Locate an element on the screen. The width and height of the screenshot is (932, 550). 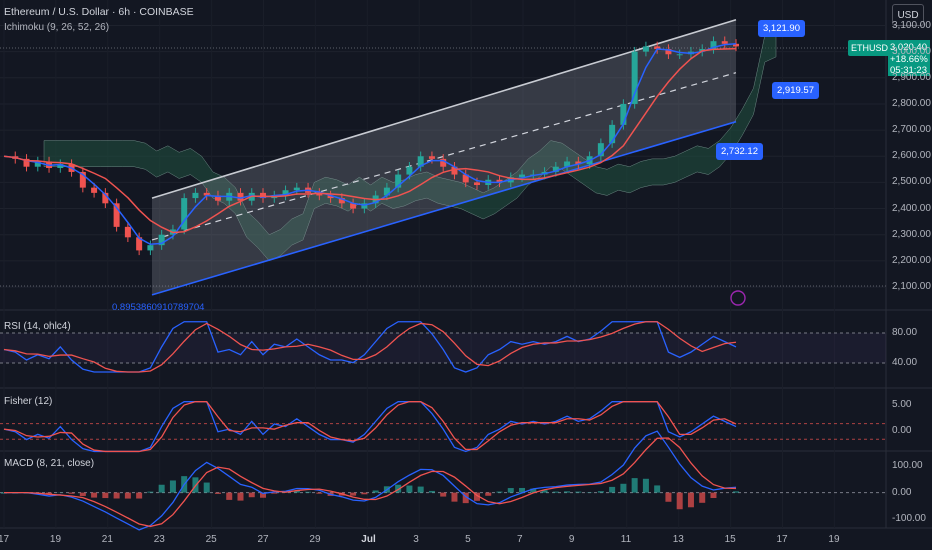
channel-lower-tag: 2,732.12 is located at coordinates (739, 151).